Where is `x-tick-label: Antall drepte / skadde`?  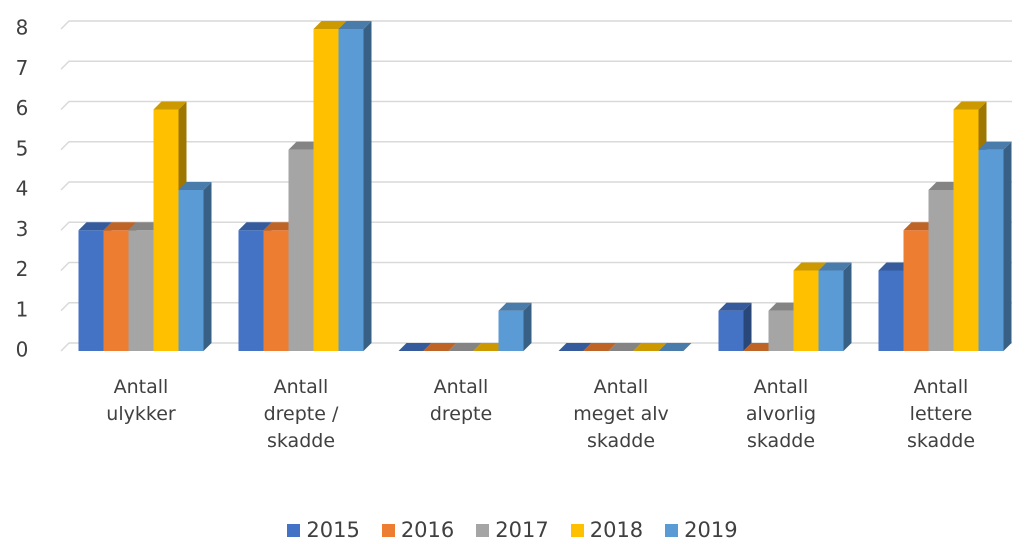
x-tick-label: Antall drepte / skadde is located at coordinates (301, 414).